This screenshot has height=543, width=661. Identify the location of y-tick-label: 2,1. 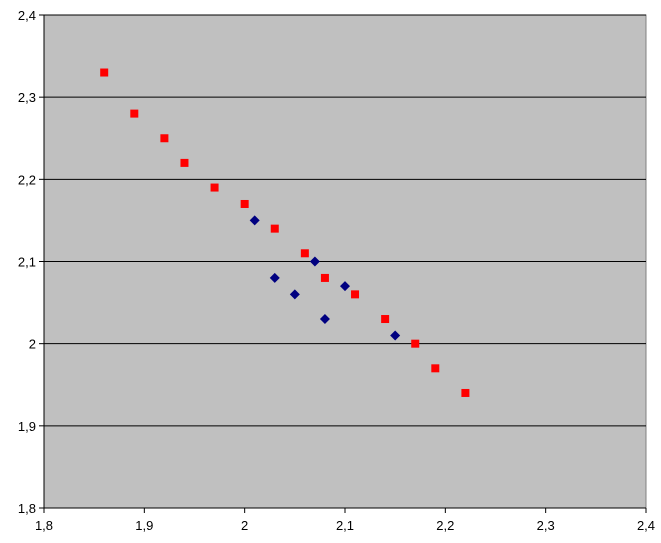
(27, 262).